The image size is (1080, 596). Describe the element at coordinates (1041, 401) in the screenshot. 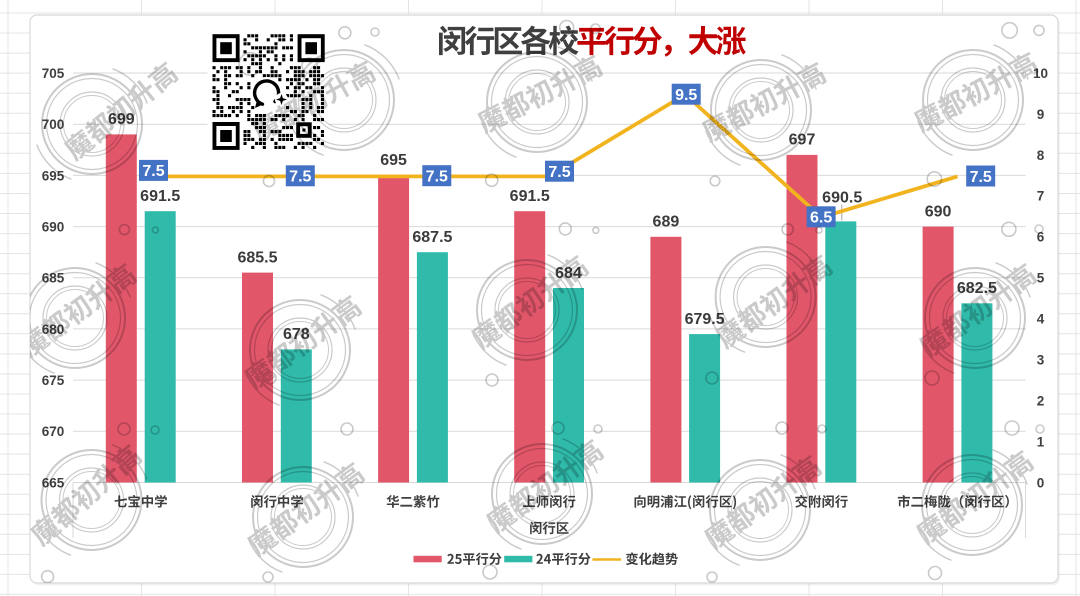

I see `svg-text: 2` at that location.